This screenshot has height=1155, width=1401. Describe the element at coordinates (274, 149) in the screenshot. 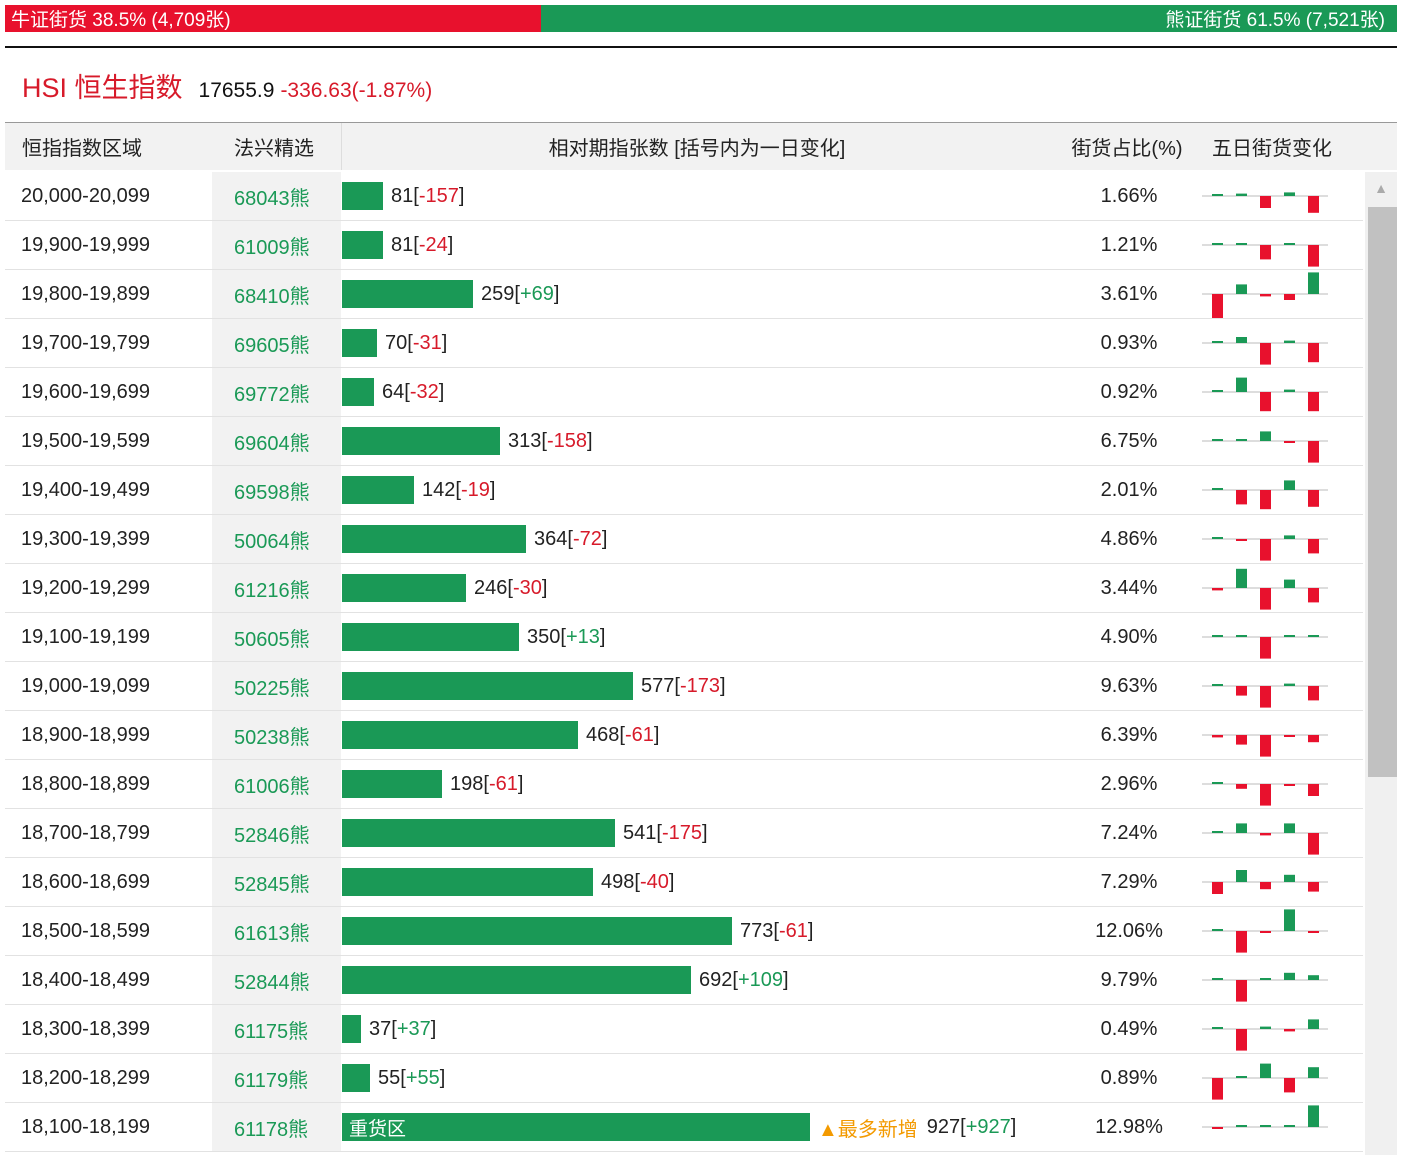

I see `header-pick: 法兴精选` at that location.